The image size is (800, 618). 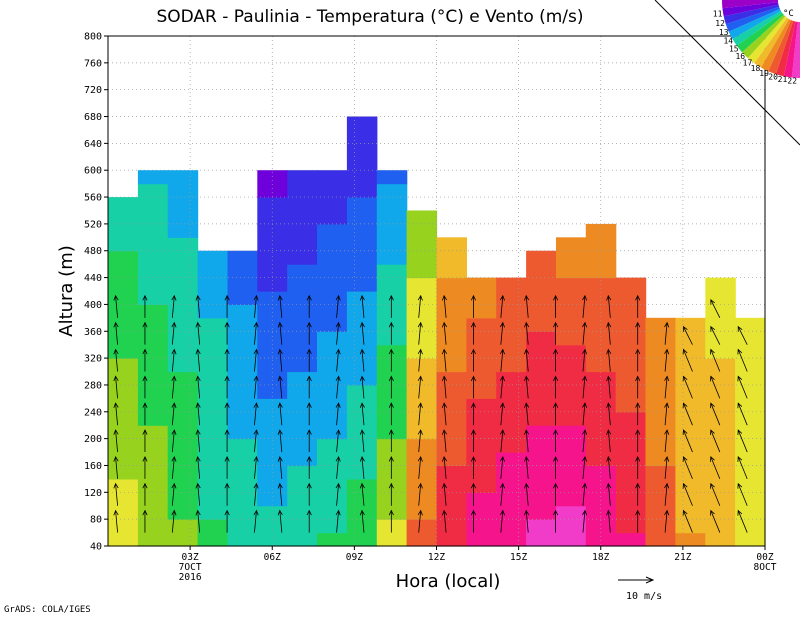 What do you see at coordinates (272, 557) in the screenshot?
I see `x-tick-label: 06Z` at bounding box center [272, 557].